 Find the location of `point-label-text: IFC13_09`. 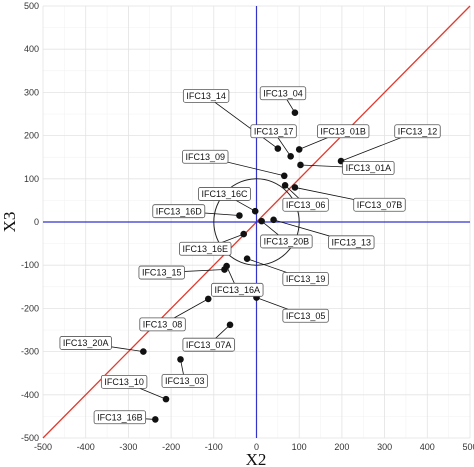

point-label-text: IFC13_09 is located at coordinates (205, 157).